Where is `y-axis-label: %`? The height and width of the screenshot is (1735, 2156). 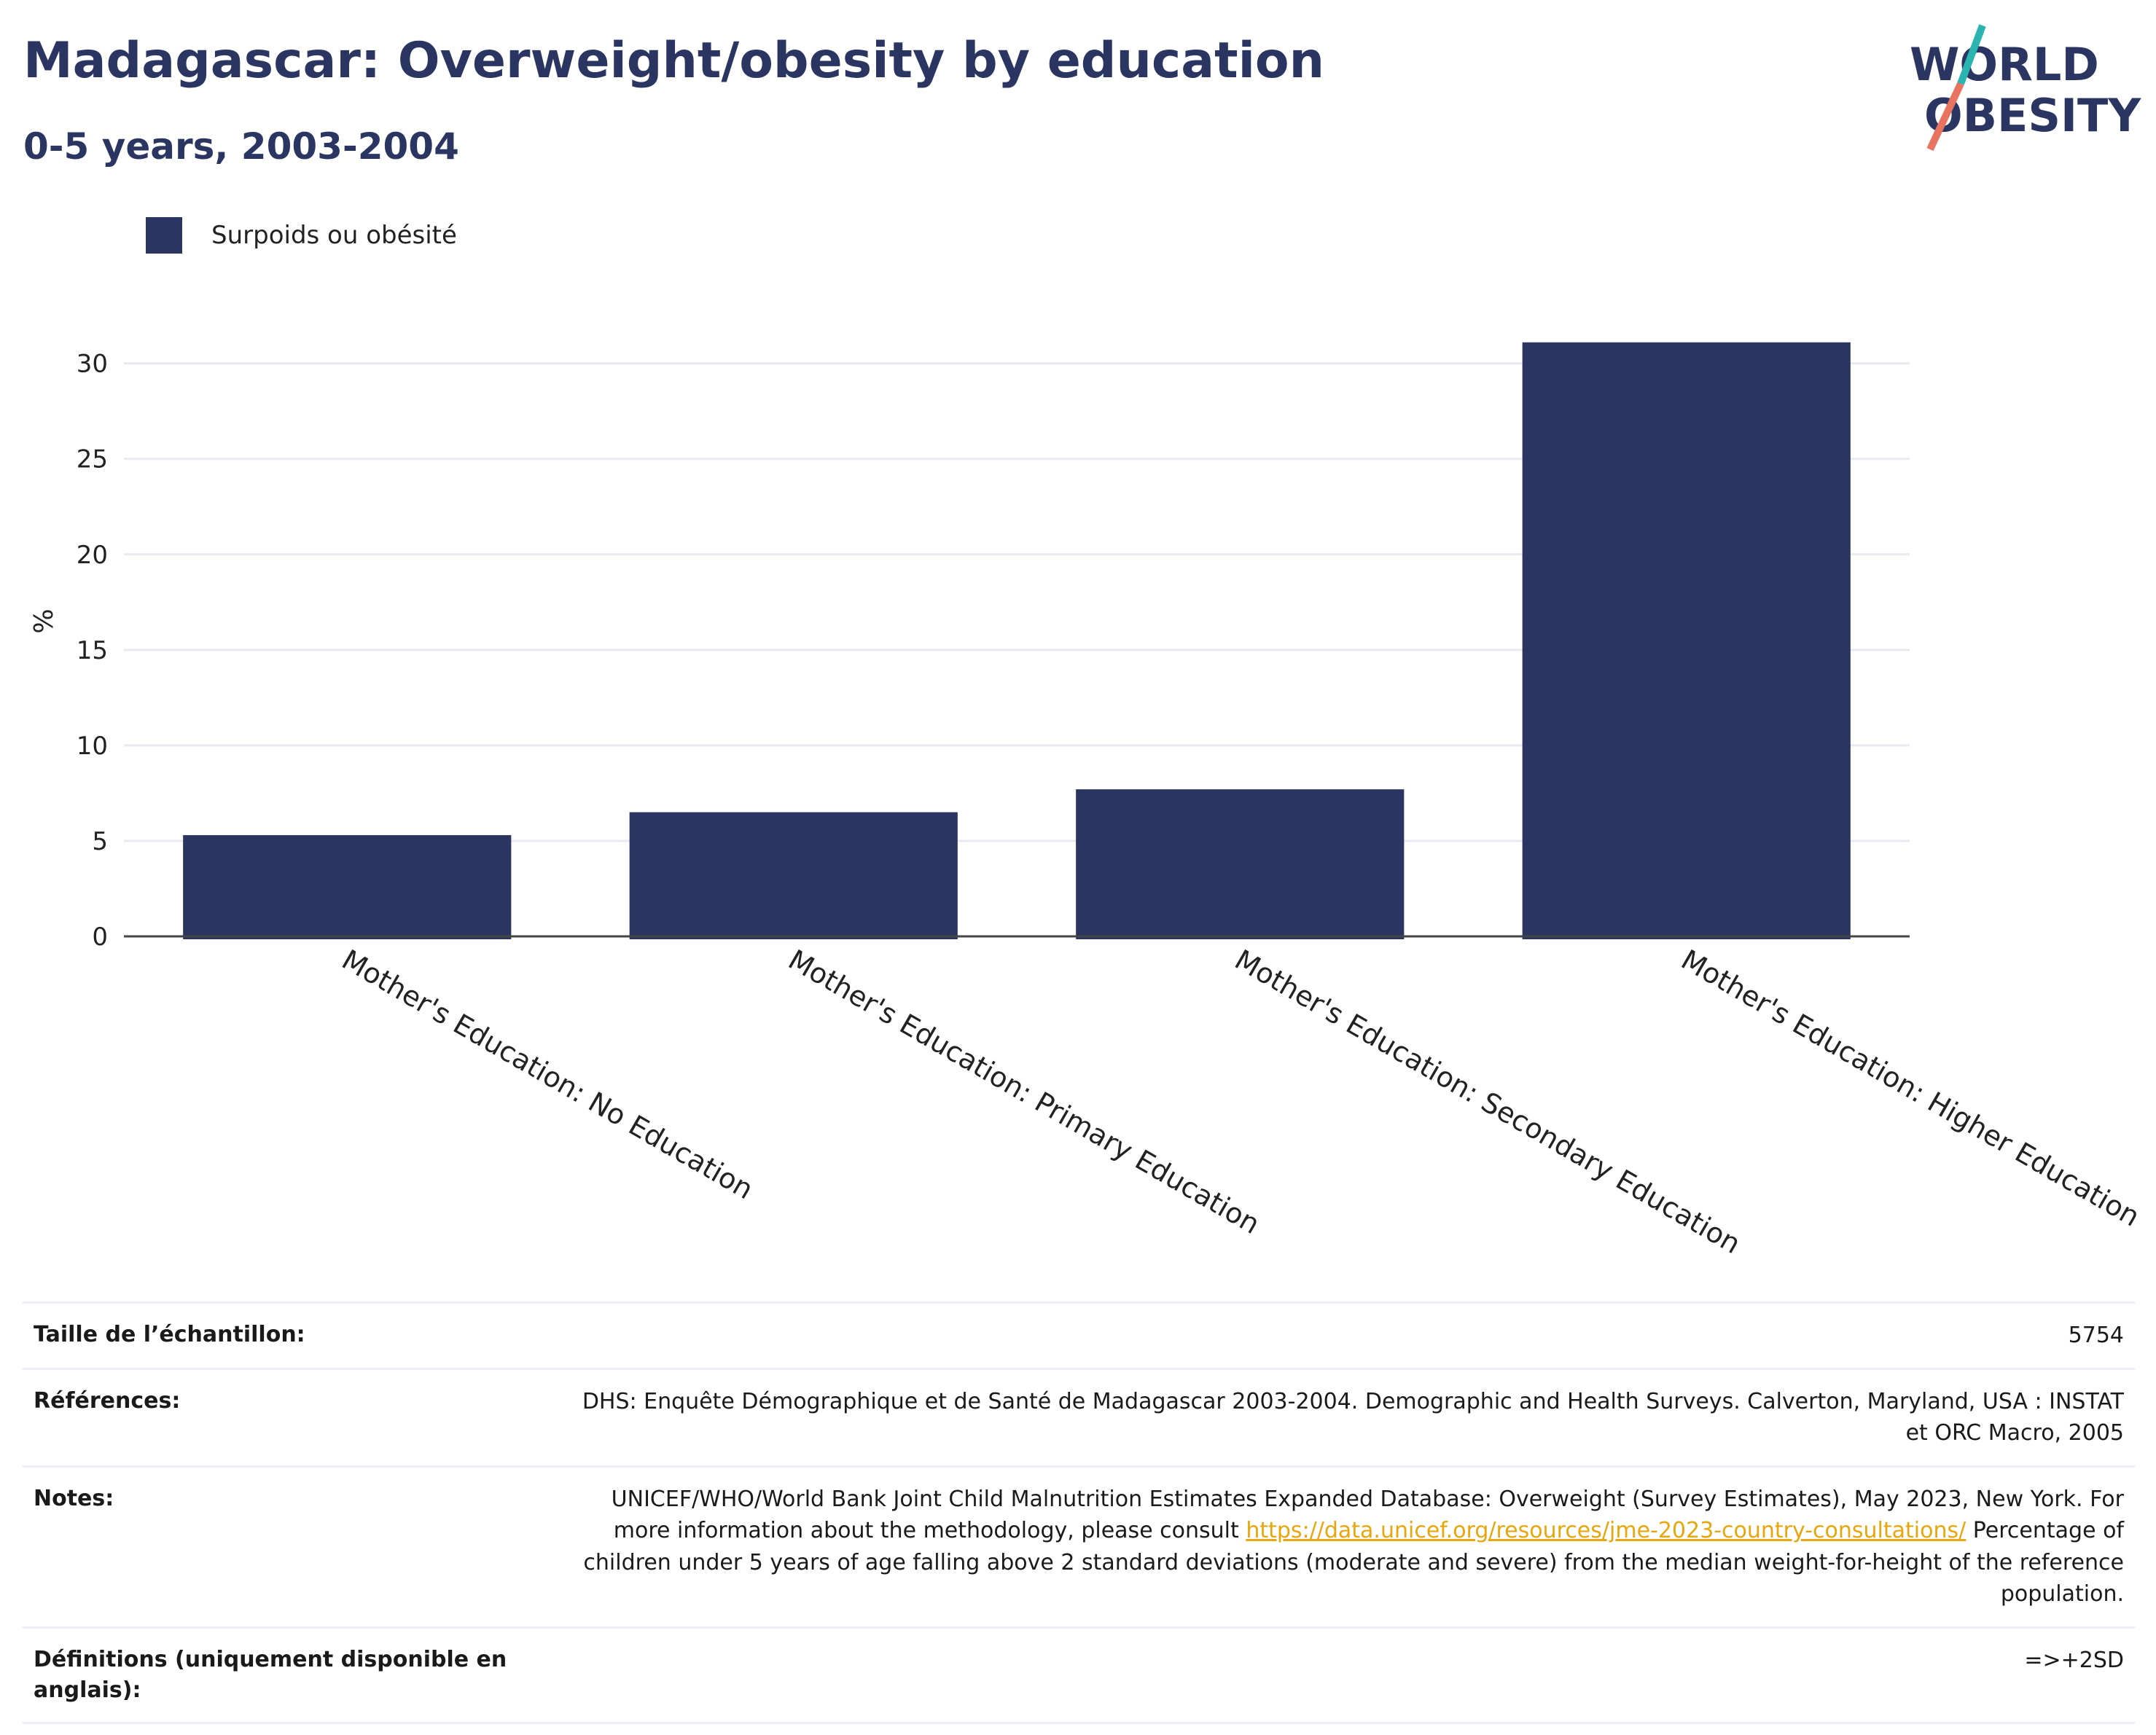
y-axis-label: % is located at coordinates (44, 620).